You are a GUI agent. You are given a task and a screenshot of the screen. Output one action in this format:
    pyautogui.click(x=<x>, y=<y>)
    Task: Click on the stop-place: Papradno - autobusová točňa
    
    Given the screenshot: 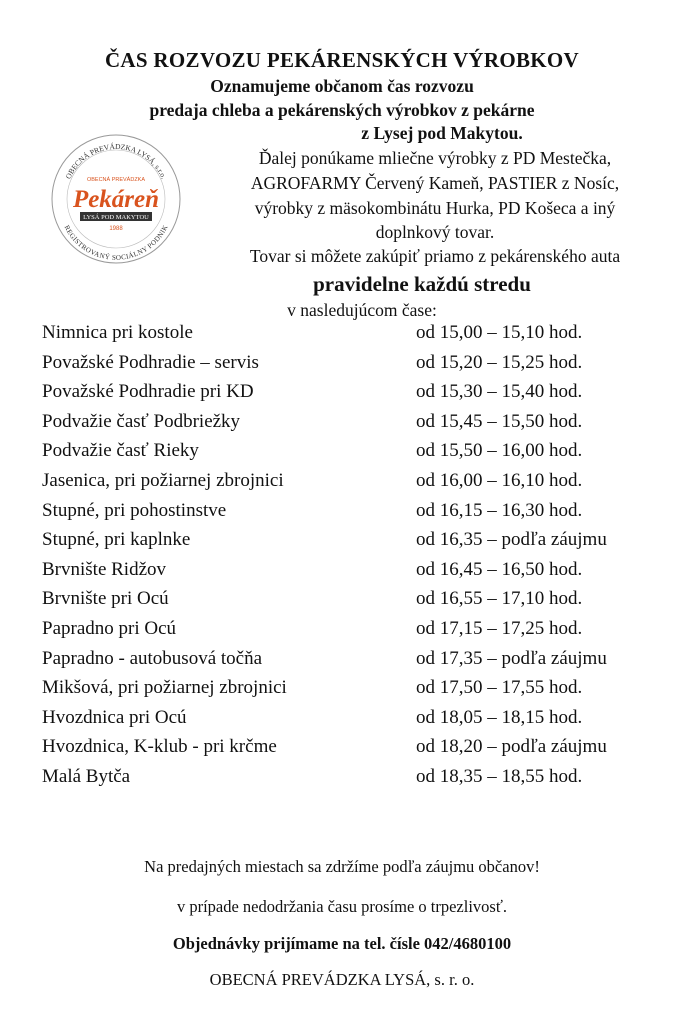 What is the action you would take?
    pyautogui.click(x=152, y=658)
    